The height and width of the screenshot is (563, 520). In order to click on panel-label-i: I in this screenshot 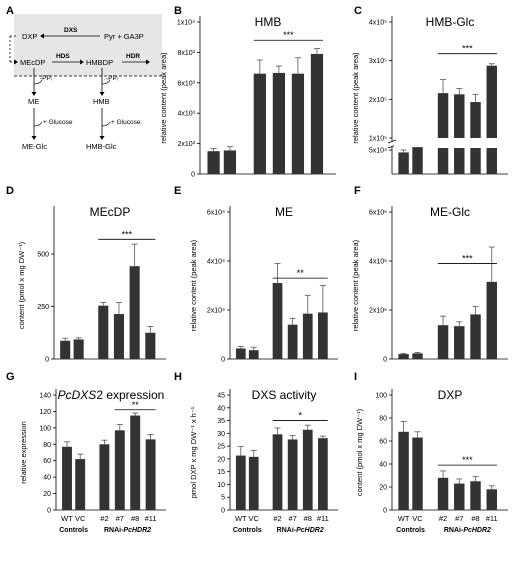, I will do `click(355, 377)`.